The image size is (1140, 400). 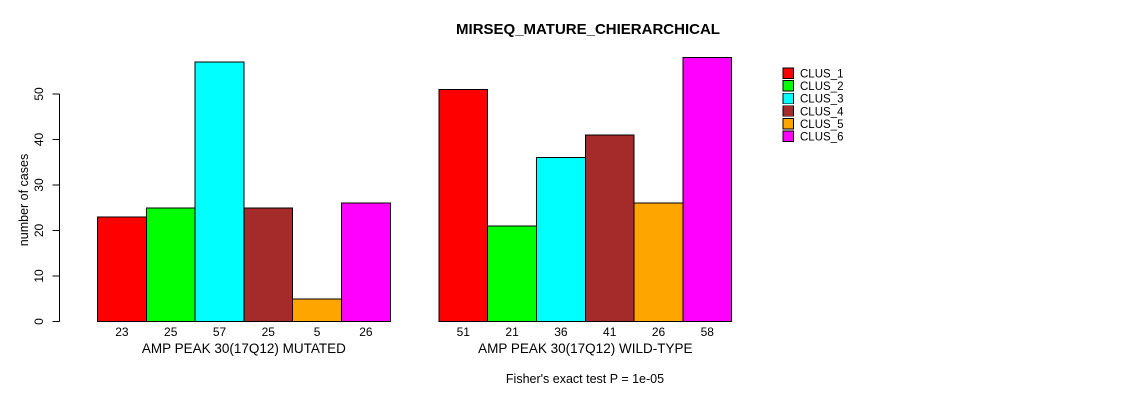 What do you see at coordinates (268, 264) in the screenshot?
I see `bar-clus_4-group1` at bounding box center [268, 264].